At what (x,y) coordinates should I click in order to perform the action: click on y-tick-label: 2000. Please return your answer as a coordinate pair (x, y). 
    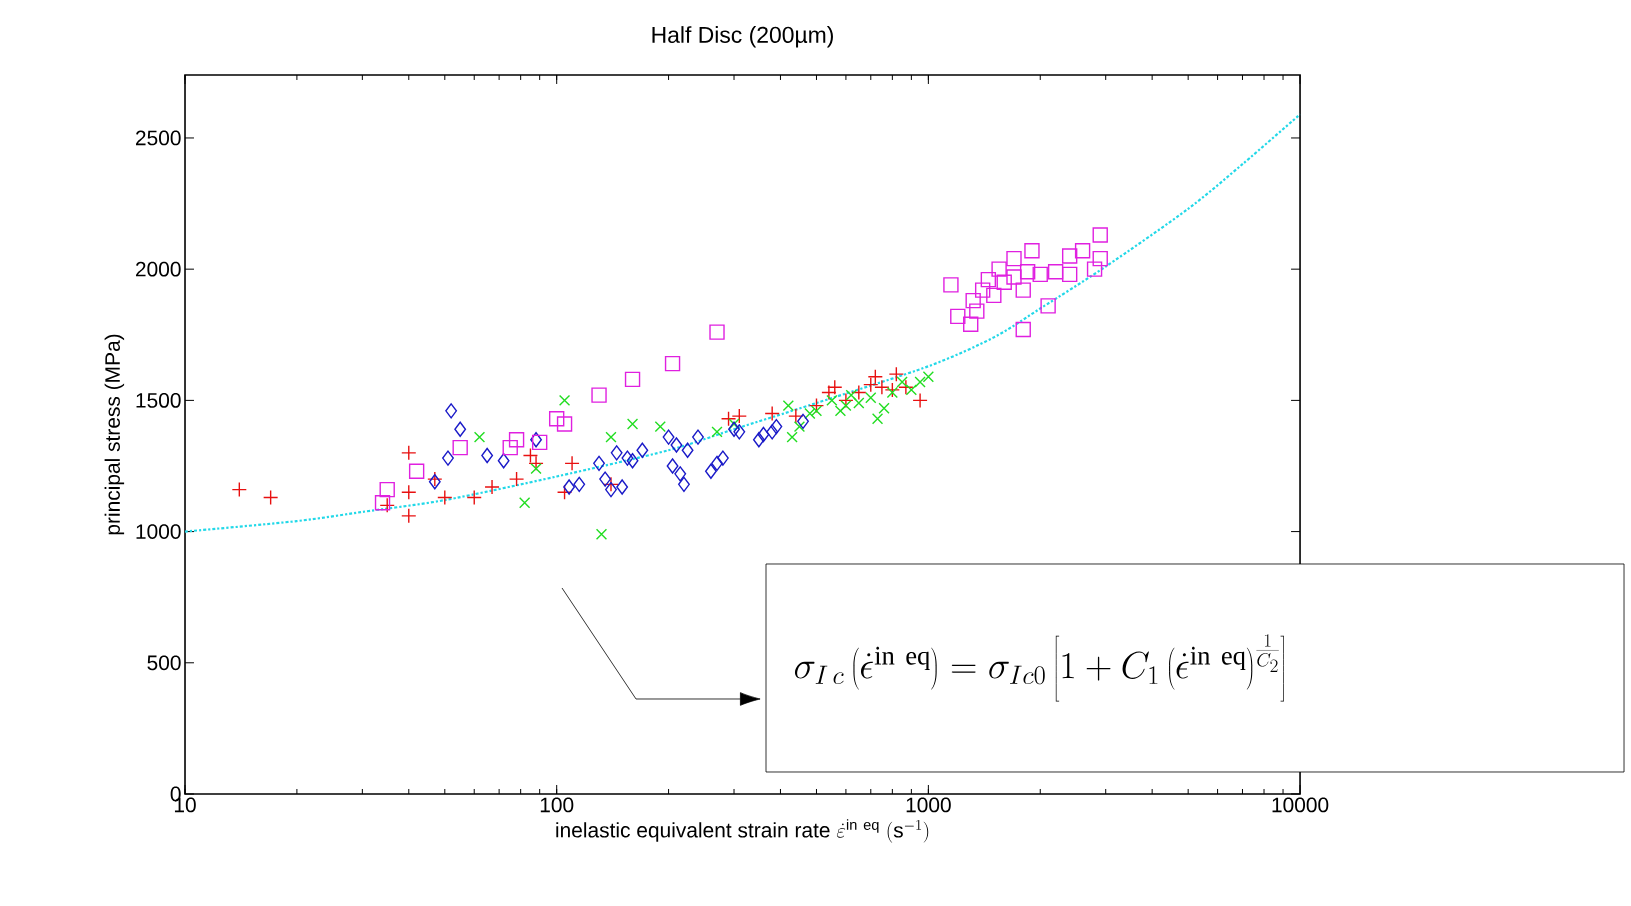
    Looking at the image, I should click on (158, 269).